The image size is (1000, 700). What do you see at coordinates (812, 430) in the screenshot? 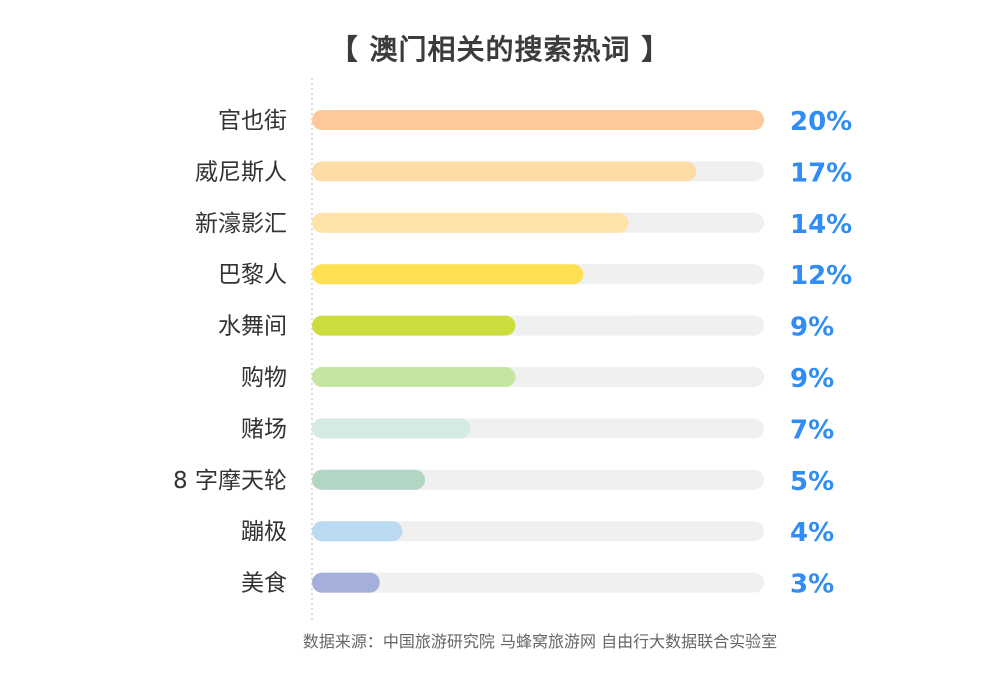
I see `value-label: 7%` at bounding box center [812, 430].